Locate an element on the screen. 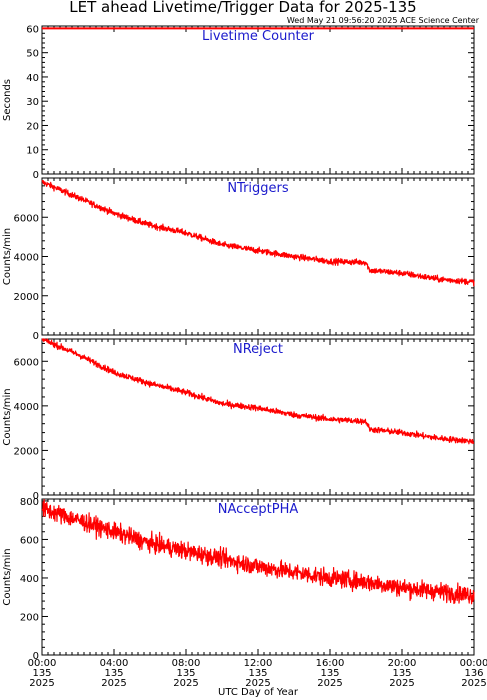 This screenshot has width=487, height=700. y-tick-label: 30 is located at coordinates (32, 102).